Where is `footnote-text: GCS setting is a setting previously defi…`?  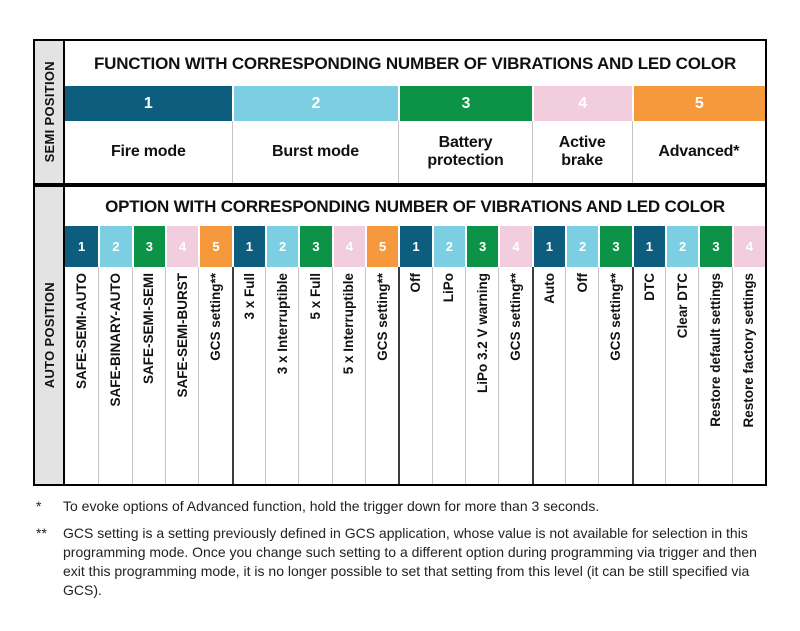 footnote-text: GCS setting is a setting previously defi… is located at coordinates (410, 562).